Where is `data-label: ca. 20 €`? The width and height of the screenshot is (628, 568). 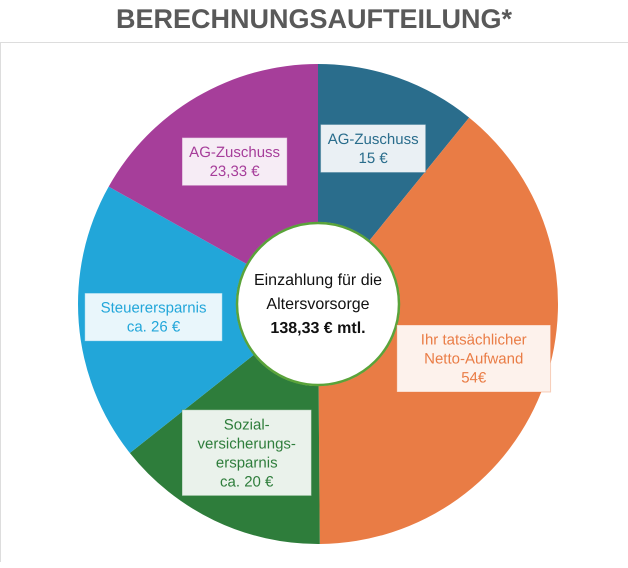 data-label: ca. 20 € is located at coordinates (247, 481).